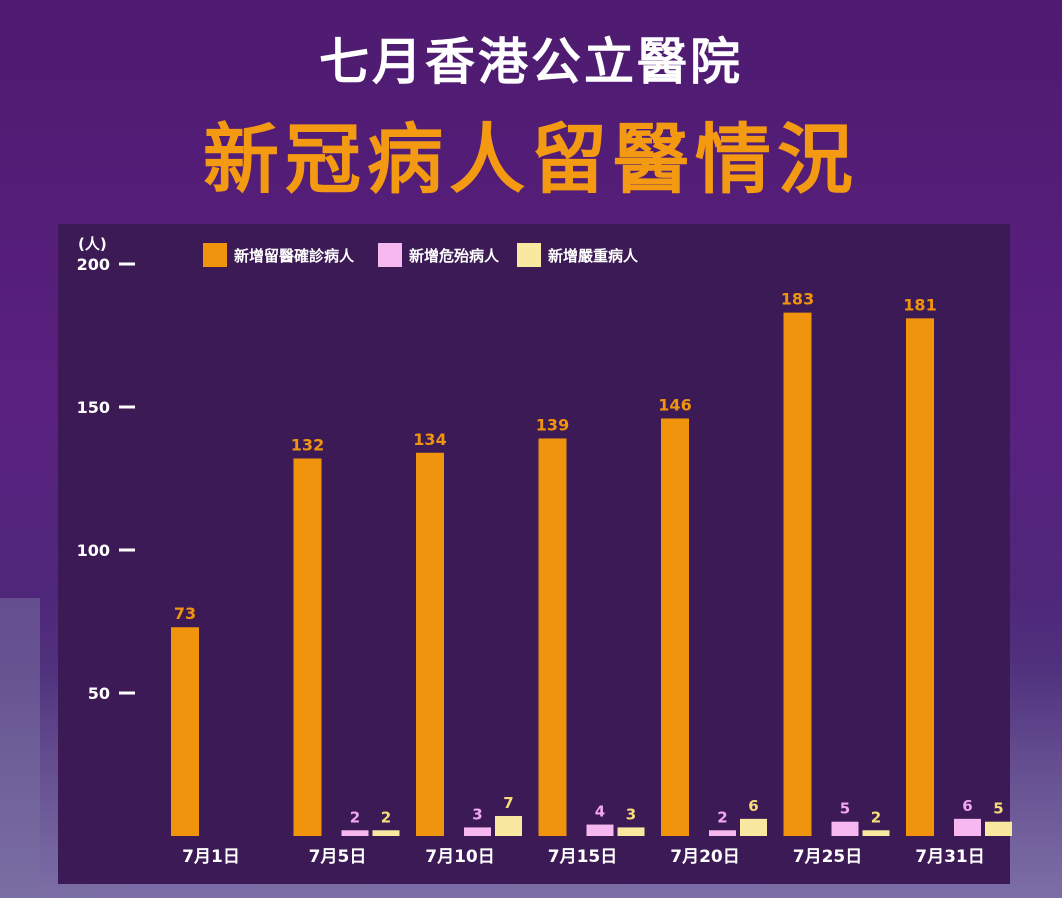 This screenshot has height=898, width=1062. Describe the element at coordinates (454, 256) in the screenshot. I see `legend-label: 新增危殆病人` at that location.